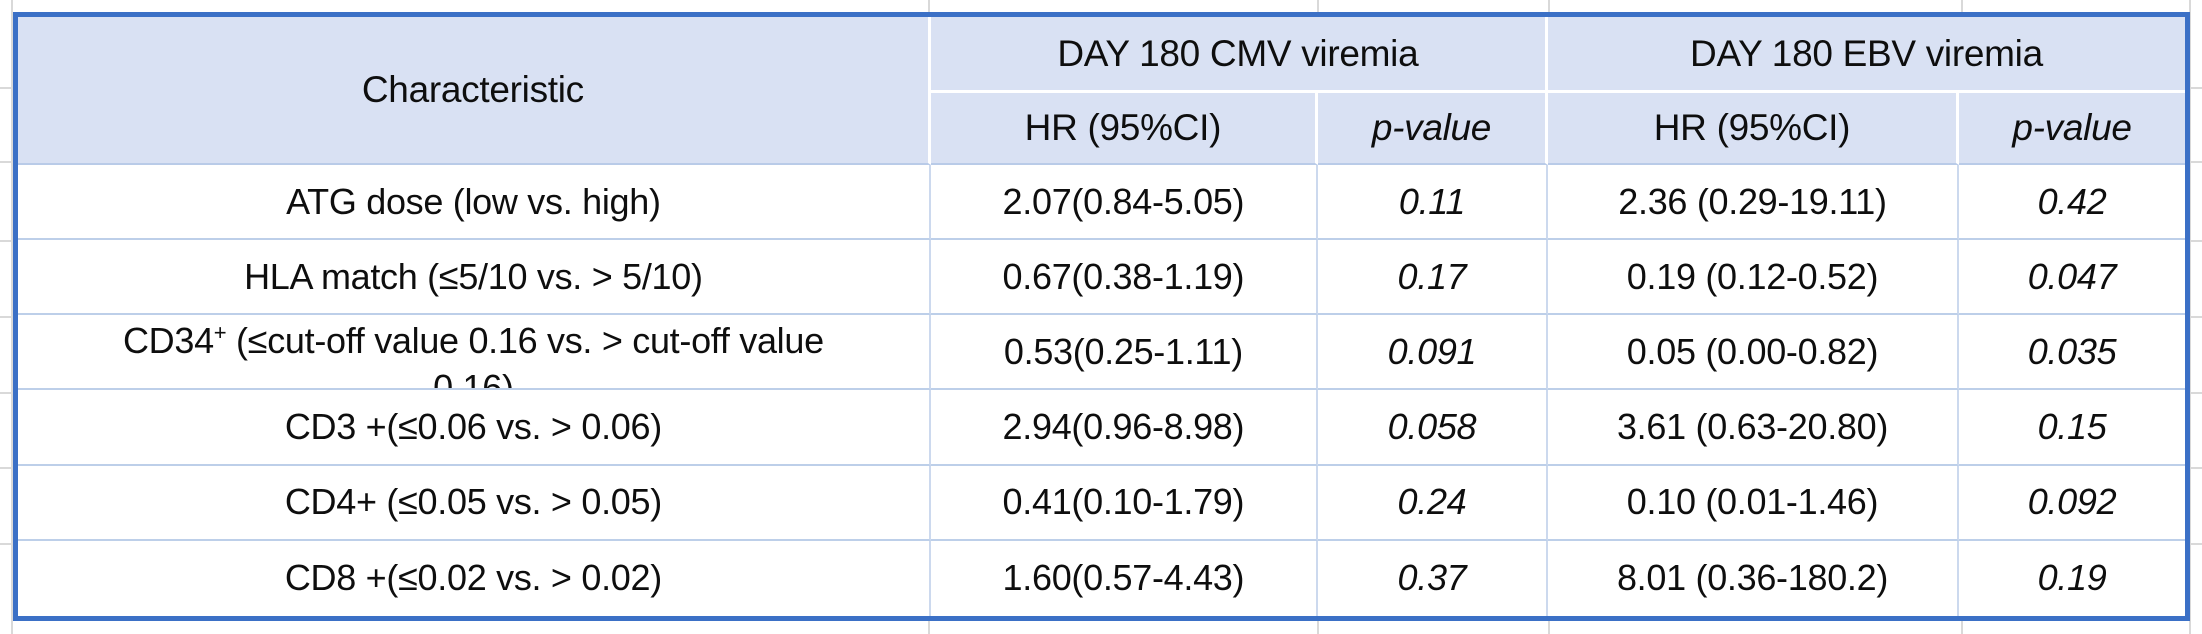  I want to click on hr-value: 0.19 (0.12-0.52), so click(1752, 276).